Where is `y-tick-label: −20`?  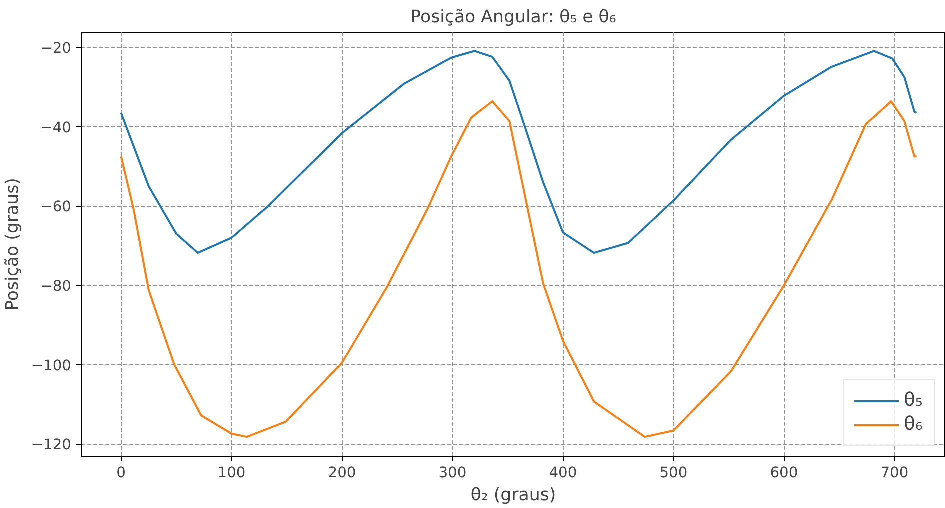
y-tick-label: −20 is located at coordinates (56, 49).